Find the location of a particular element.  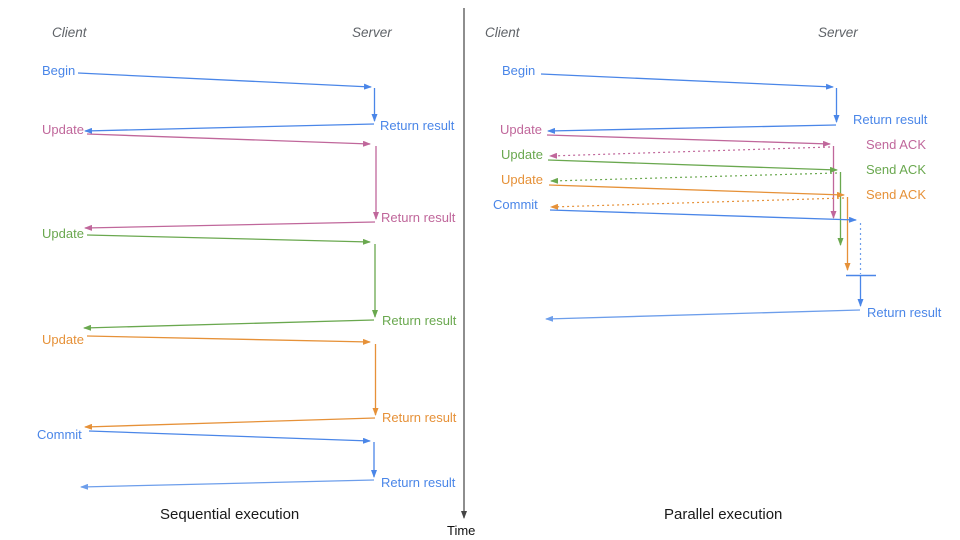

left-update1-request-arrow is located at coordinates (228, 140).